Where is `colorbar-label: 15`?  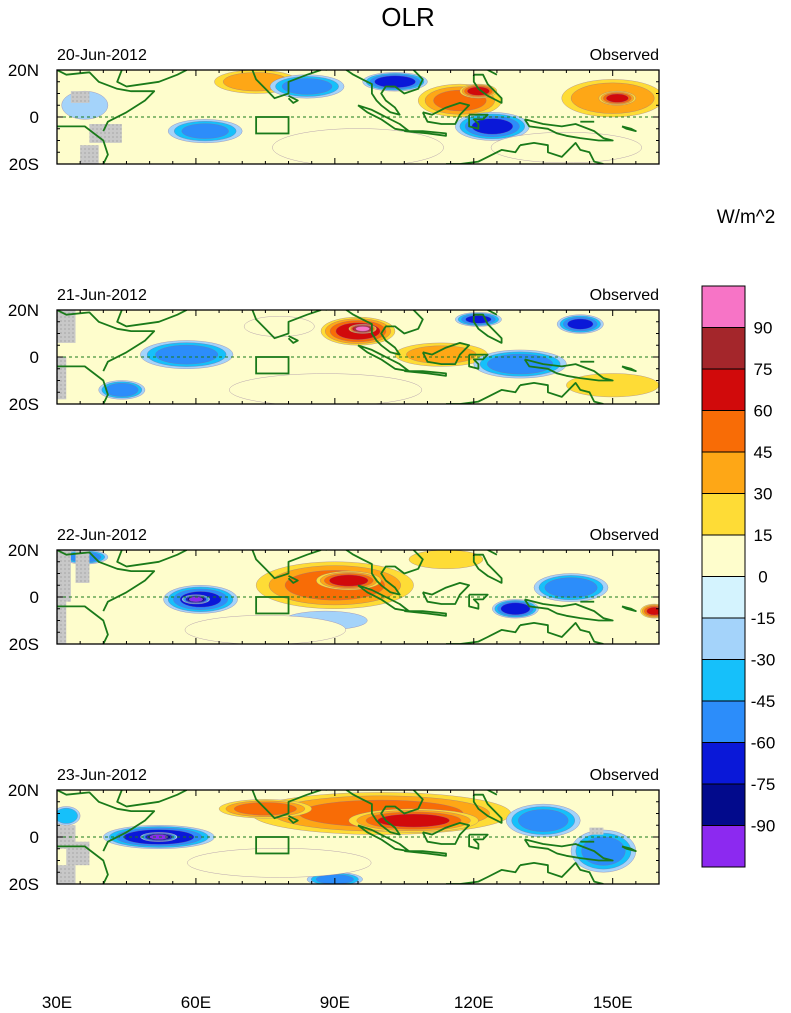 colorbar-label: 15 is located at coordinates (763, 535).